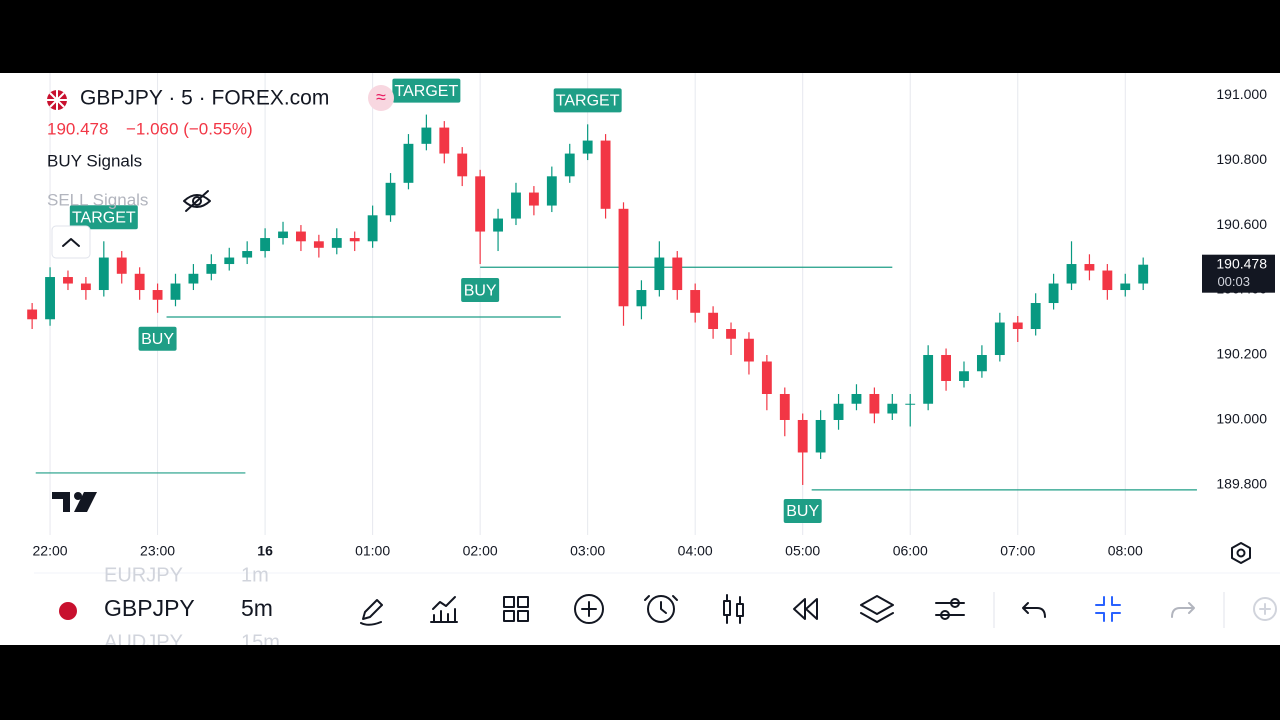 The width and height of the screenshot is (1280, 720). What do you see at coordinates (94, 160) in the screenshot?
I see `indicator-name: BUY Signals` at bounding box center [94, 160].